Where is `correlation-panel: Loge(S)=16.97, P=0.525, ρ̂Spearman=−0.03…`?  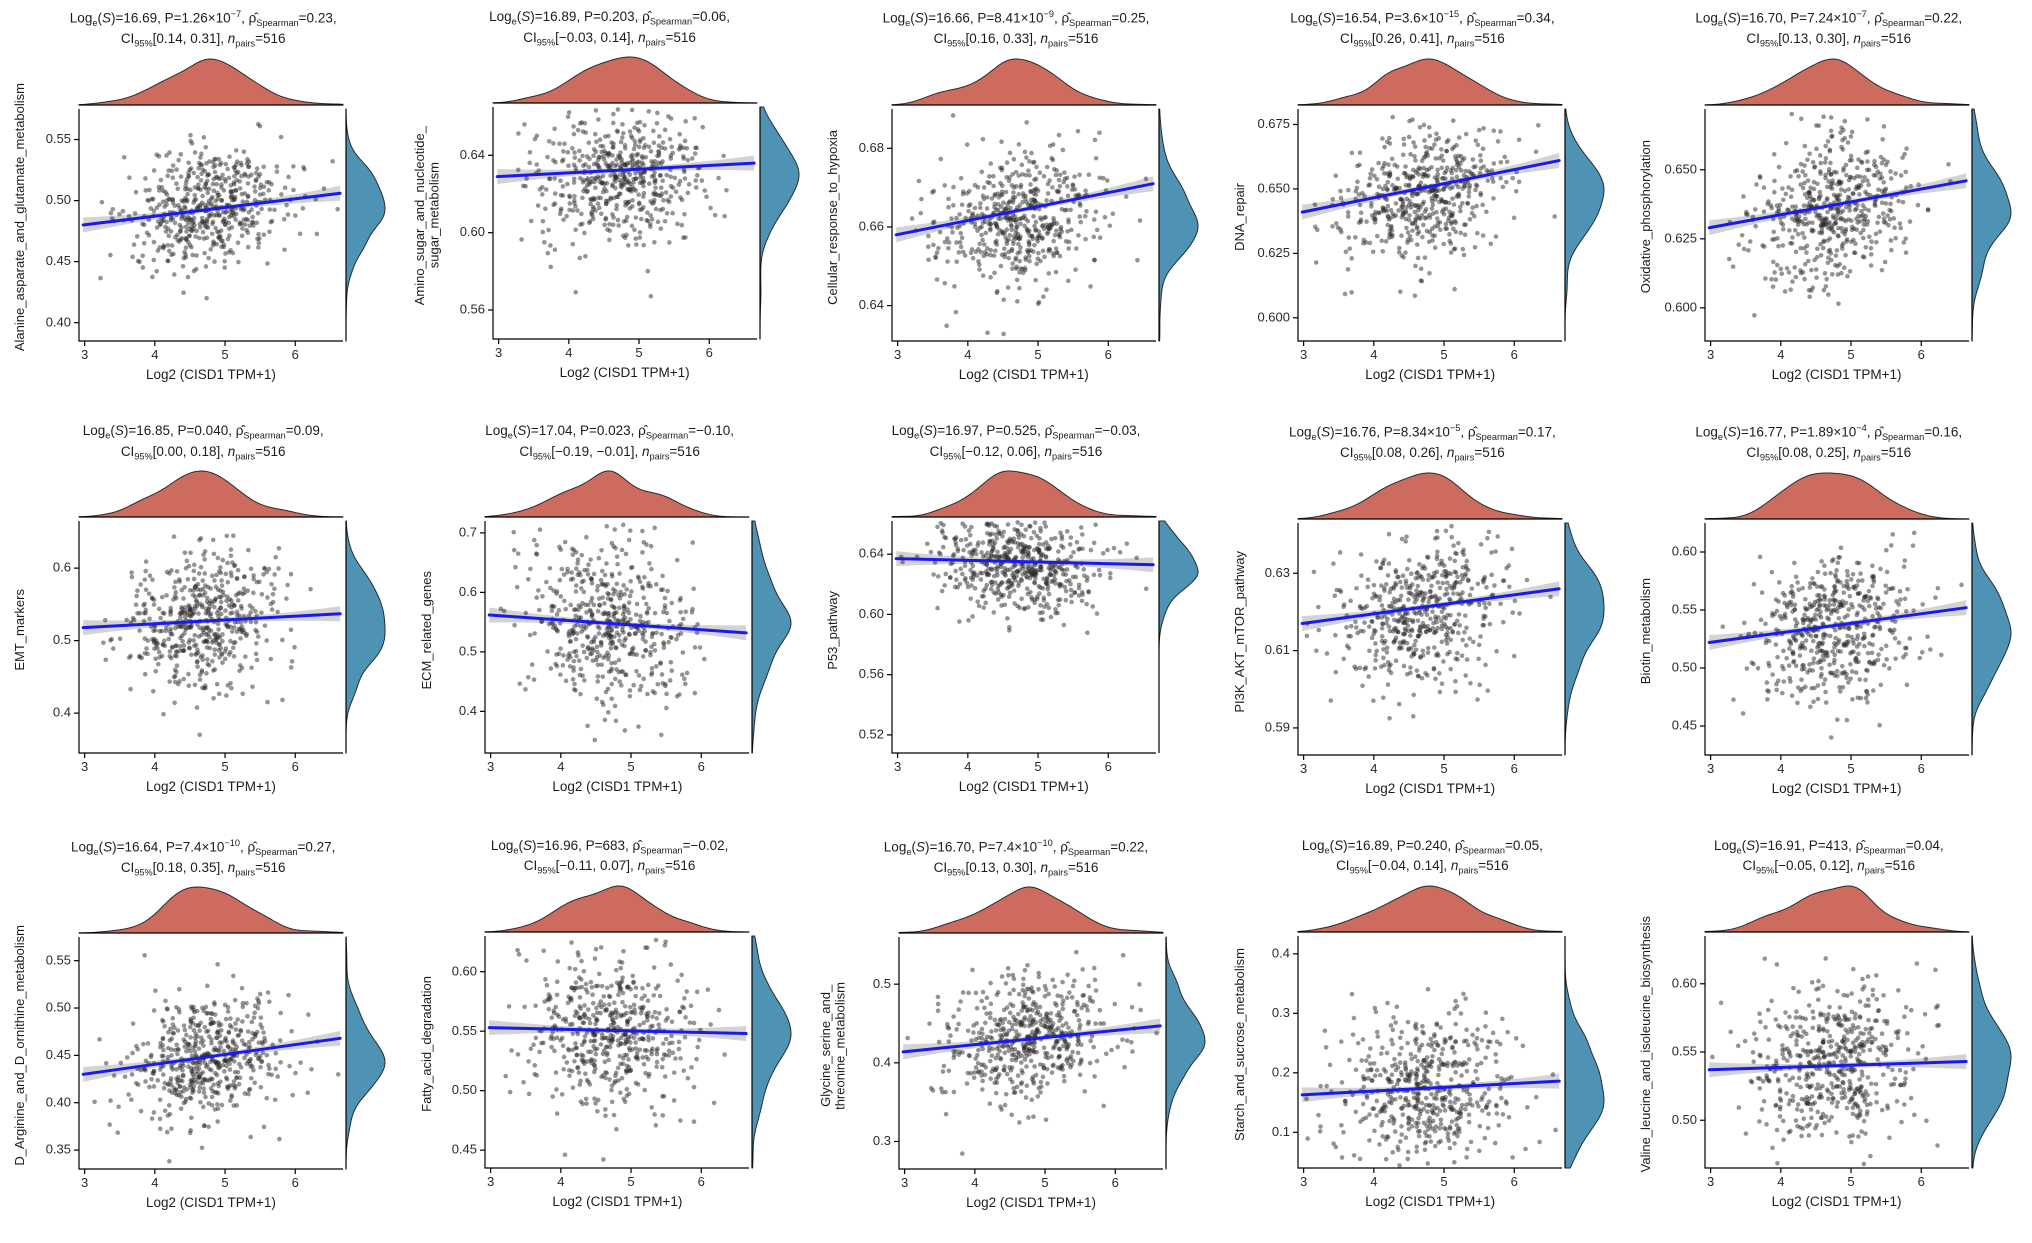 correlation-panel: Loge(S)=16.97, P=0.525, ρ̂Spearman=−0.03… is located at coordinates (1016, 621).